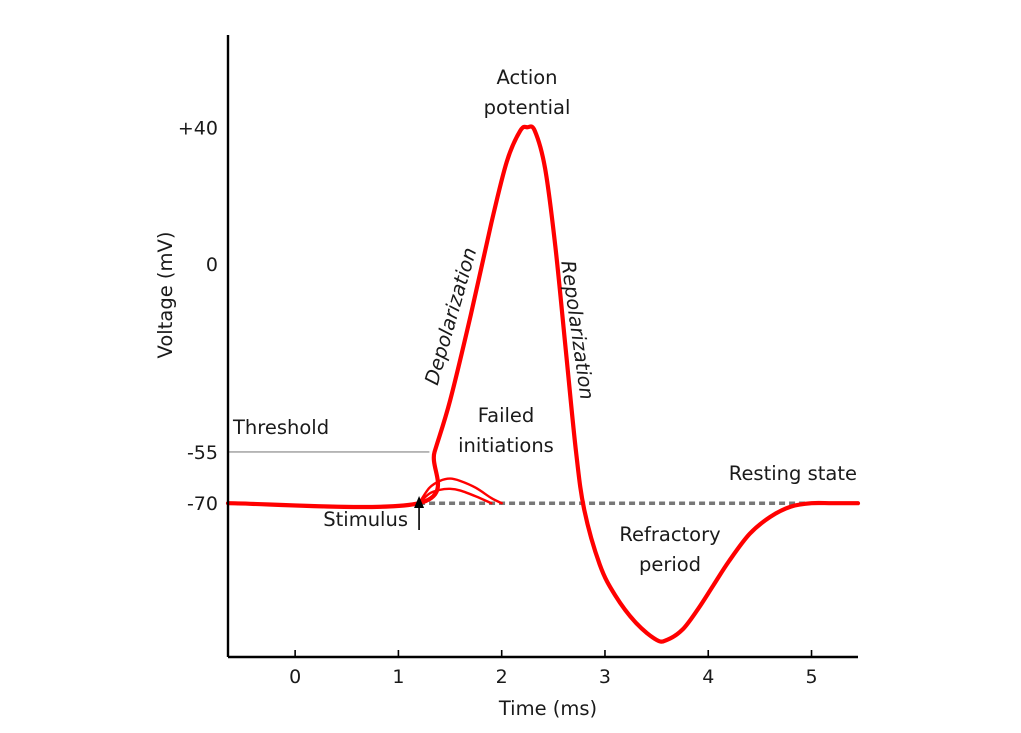  I want to click on threshold-label: Threshold, so click(280, 427).